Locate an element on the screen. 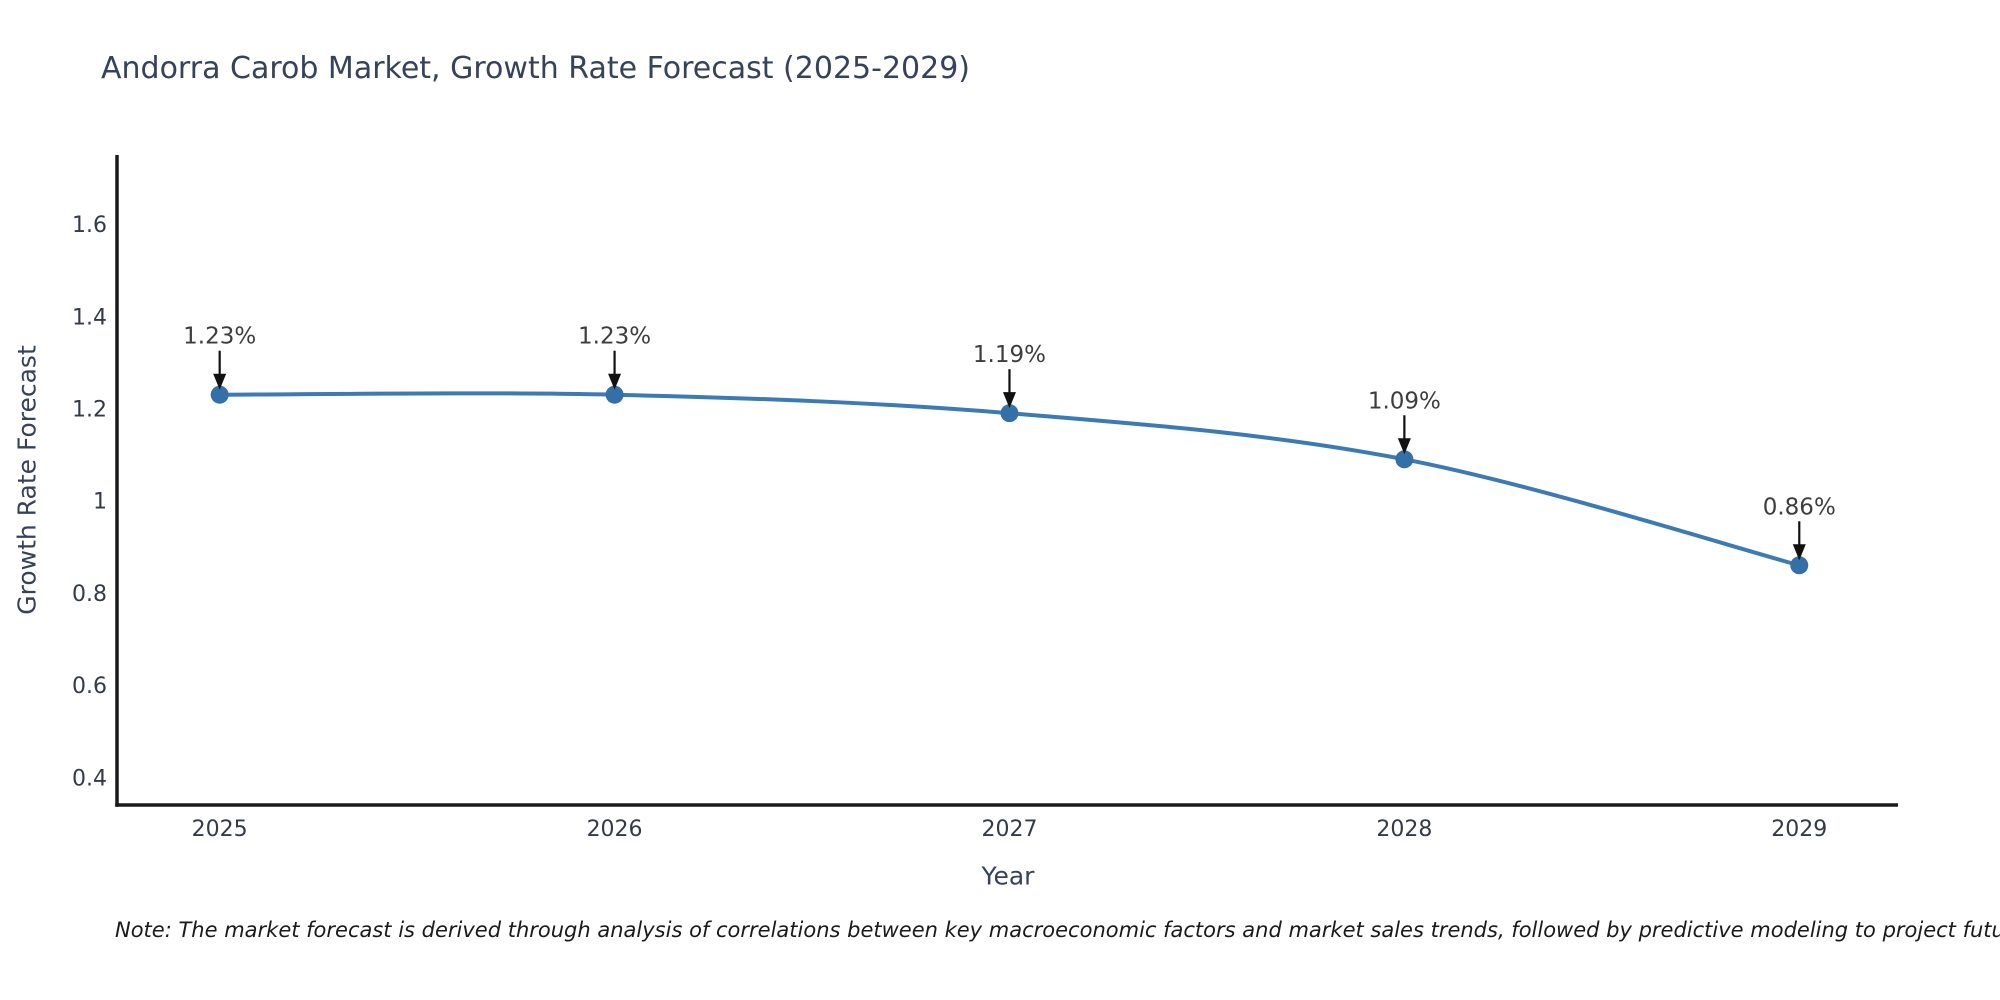 Image resolution: width=2000 pixels, height=1000 pixels. y-tick-label: 1.2 is located at coordinates (89, 410).